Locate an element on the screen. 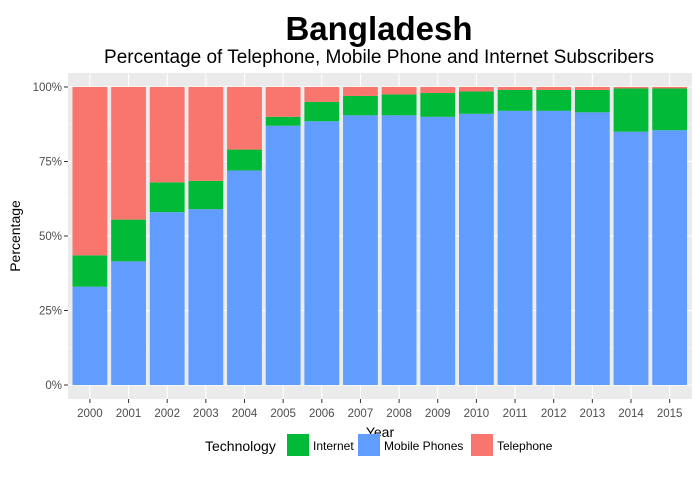 This screenshot has width=700, height=500. y-tick-label: 75% is located at coordinates (50, 163).